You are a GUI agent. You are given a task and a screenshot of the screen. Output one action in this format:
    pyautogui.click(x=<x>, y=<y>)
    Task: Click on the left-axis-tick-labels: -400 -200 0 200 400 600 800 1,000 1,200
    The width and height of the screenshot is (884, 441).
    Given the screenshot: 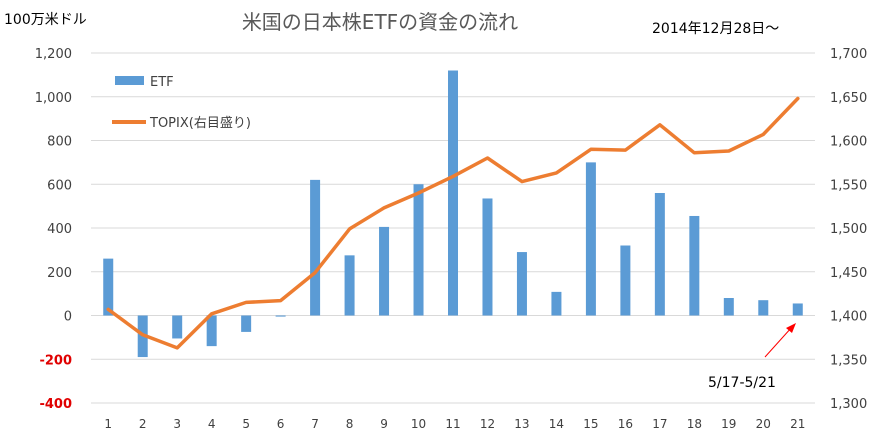 What is the action you would take?
    pyautogui.click(x=53, y=229)
    